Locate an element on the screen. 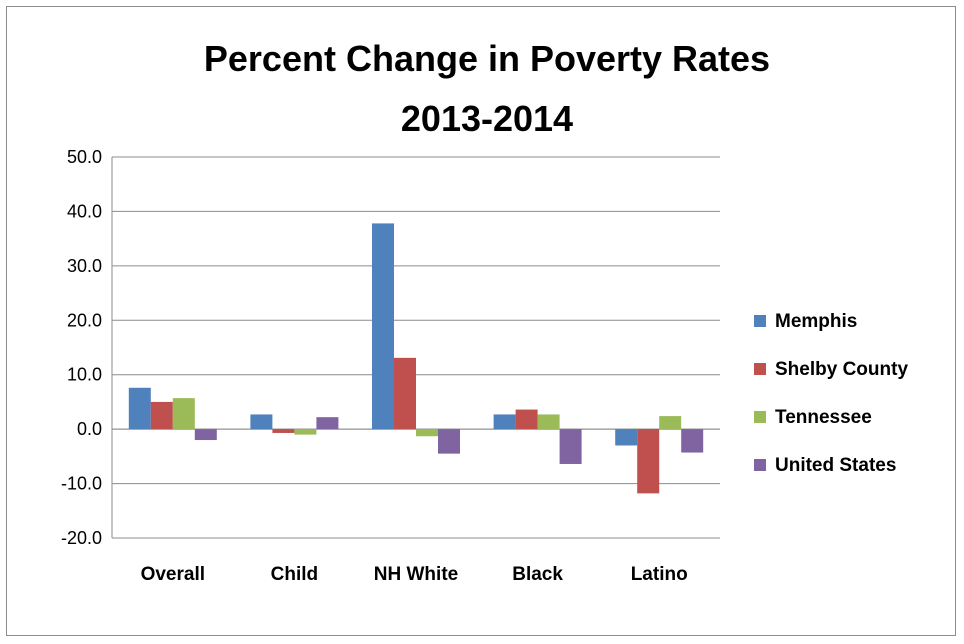  chart-title-line-2: 2013-2014 is located at coordinates (487, 118).